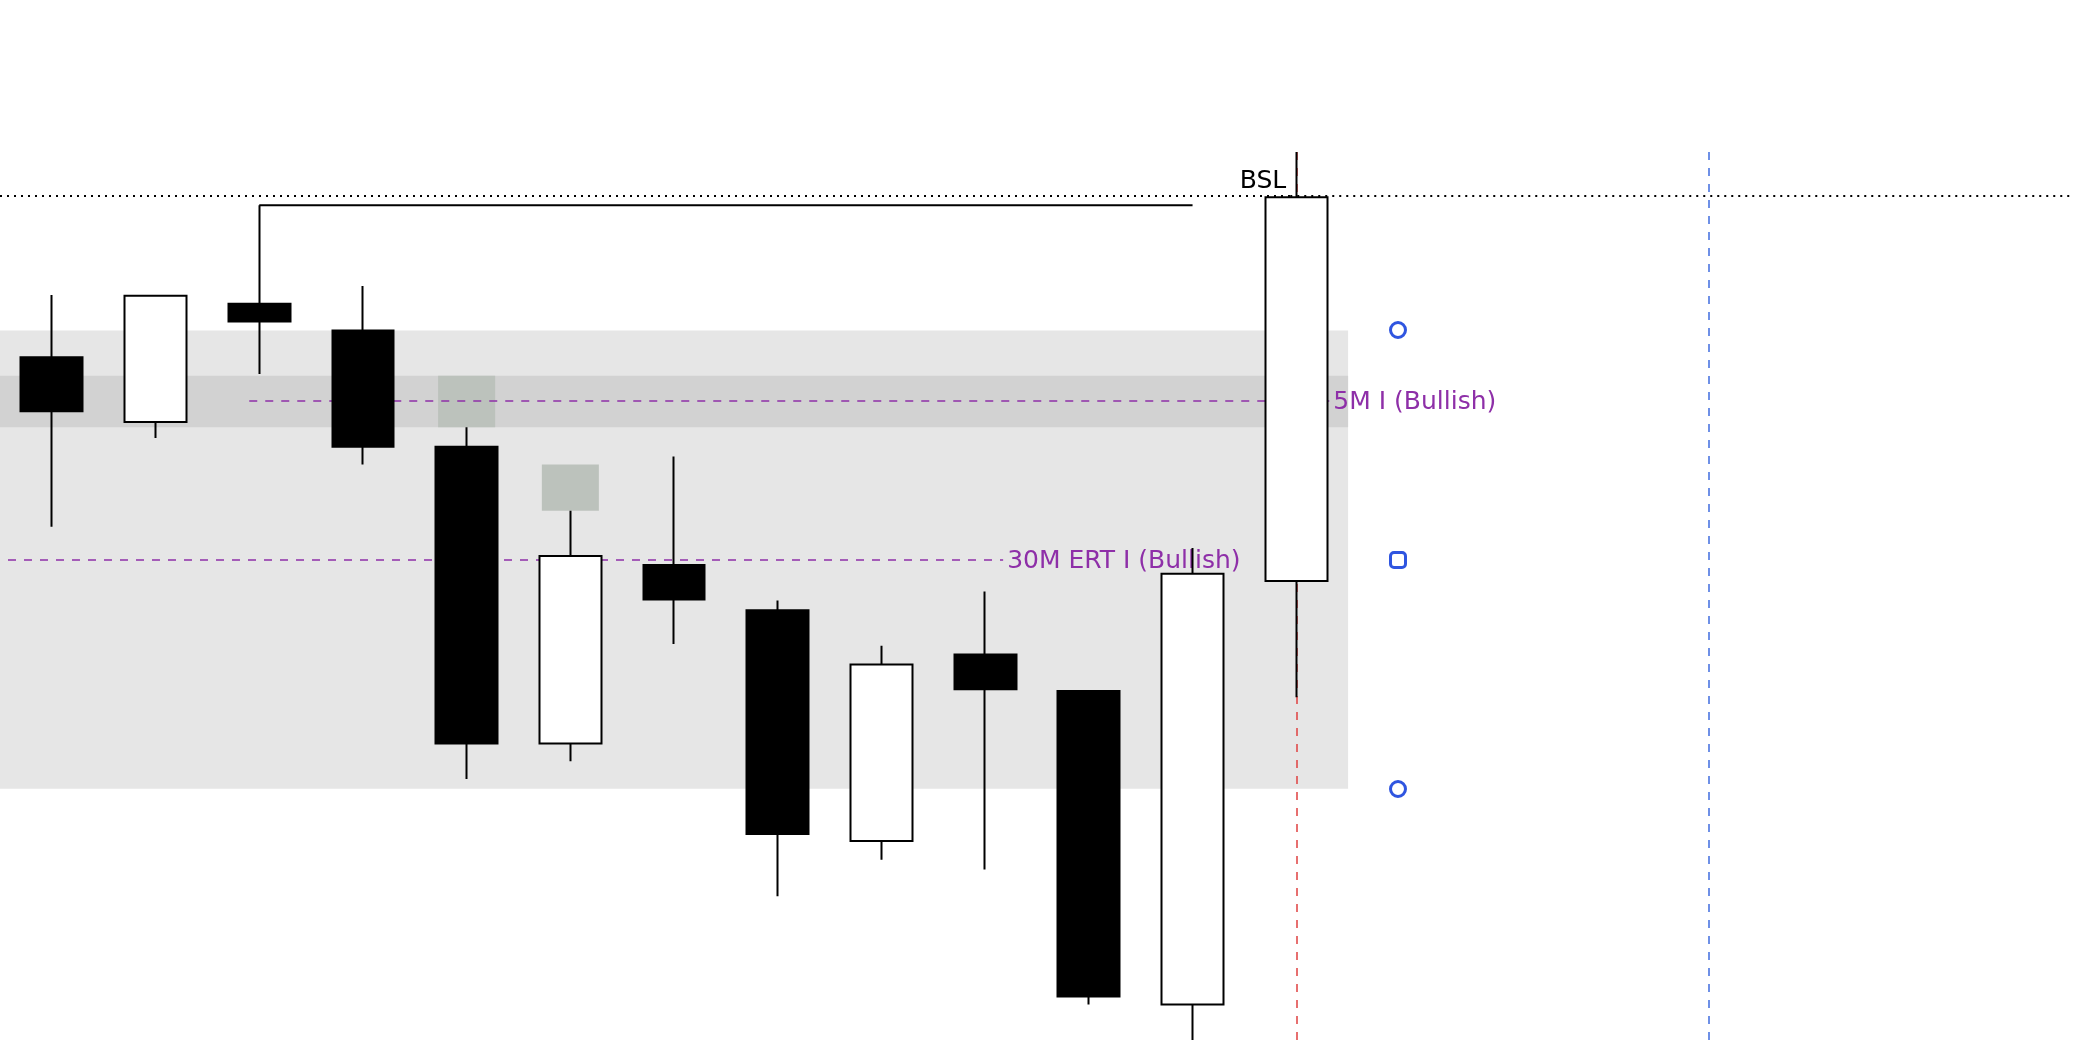 This screenshot has height=1062, width=2074. What do you see at coordinates (1263, 179) in the screenshot?
I see `ref-line-label: BSL` at bounding box center [1263, 179].